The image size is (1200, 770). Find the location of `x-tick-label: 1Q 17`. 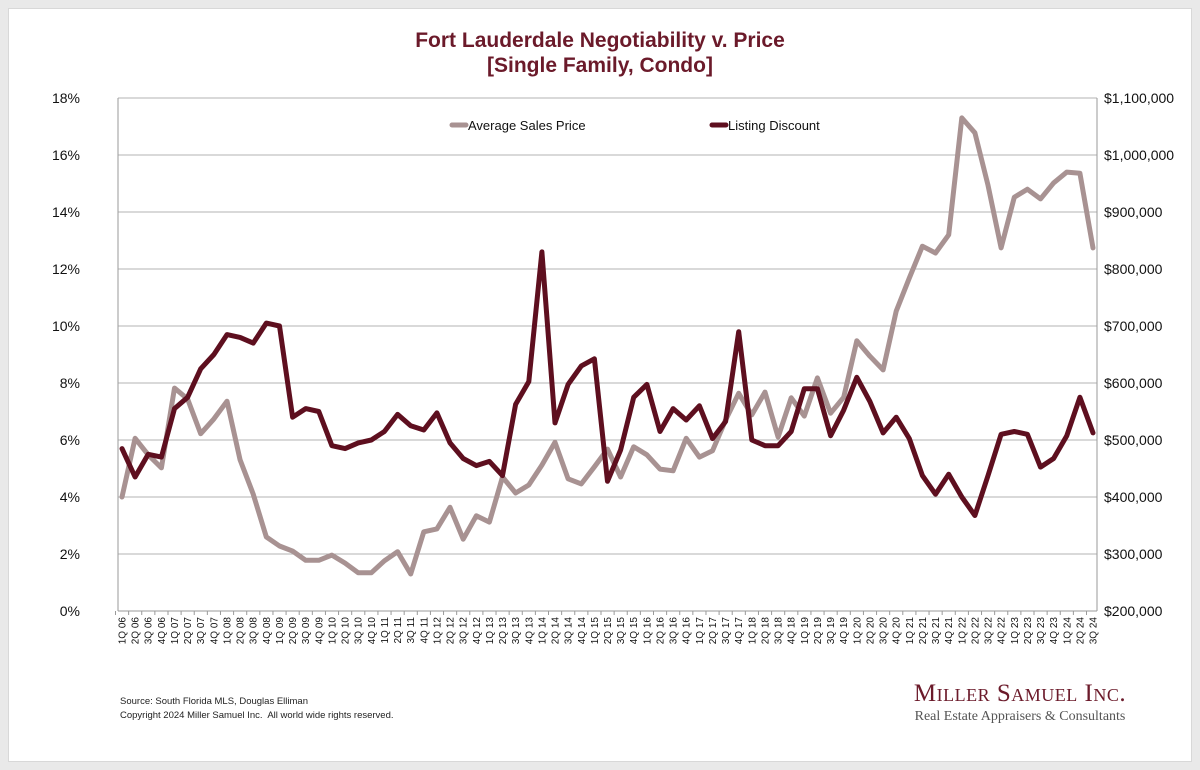

x-tick-label: 1Q 17 is located at coordinates (700, 631).